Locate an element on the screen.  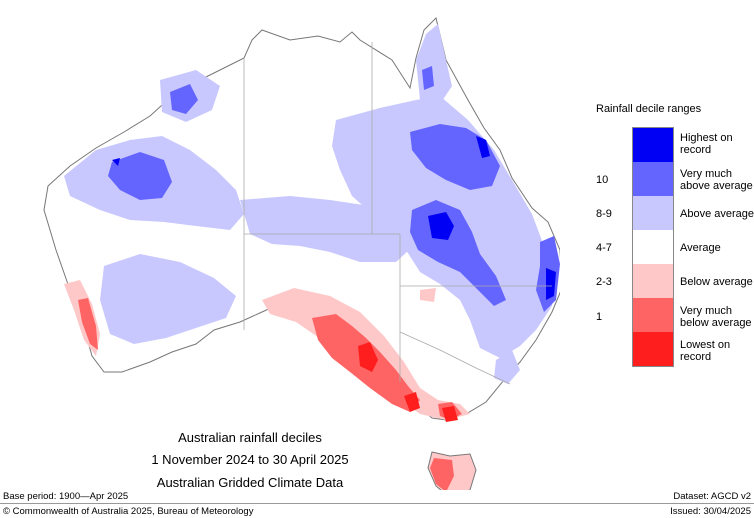
issued-text: Issued: 30/04/2025 is located at coordinates (710, 511).